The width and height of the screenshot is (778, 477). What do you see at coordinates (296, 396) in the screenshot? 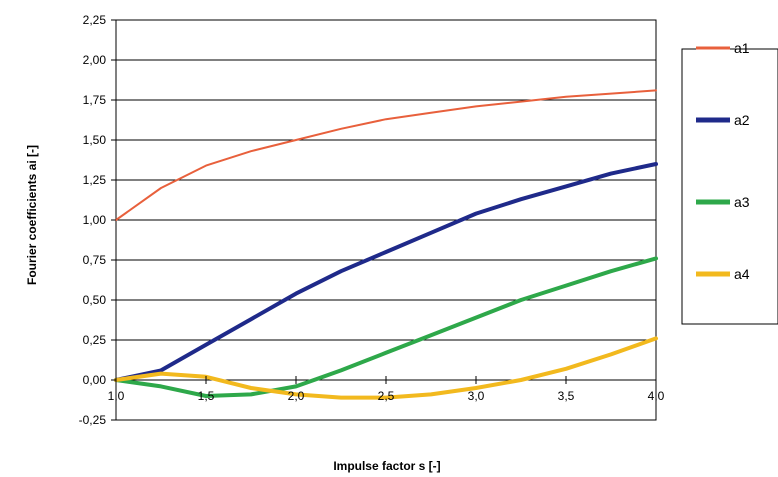
I see `x-tick-label: 2,0` at bounding box center [296, 396].